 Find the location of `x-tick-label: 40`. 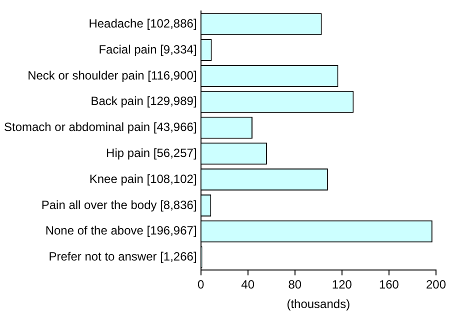

x-tick-label: 40 is located at coordinates (248, 285).